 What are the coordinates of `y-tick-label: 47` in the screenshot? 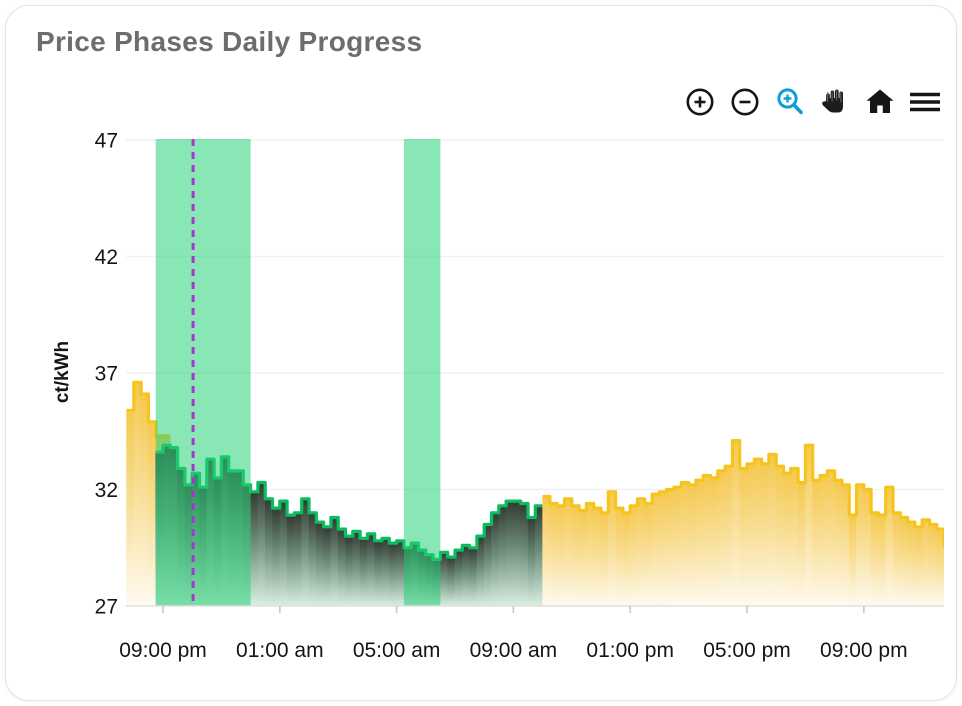 It's located at (106, 141).